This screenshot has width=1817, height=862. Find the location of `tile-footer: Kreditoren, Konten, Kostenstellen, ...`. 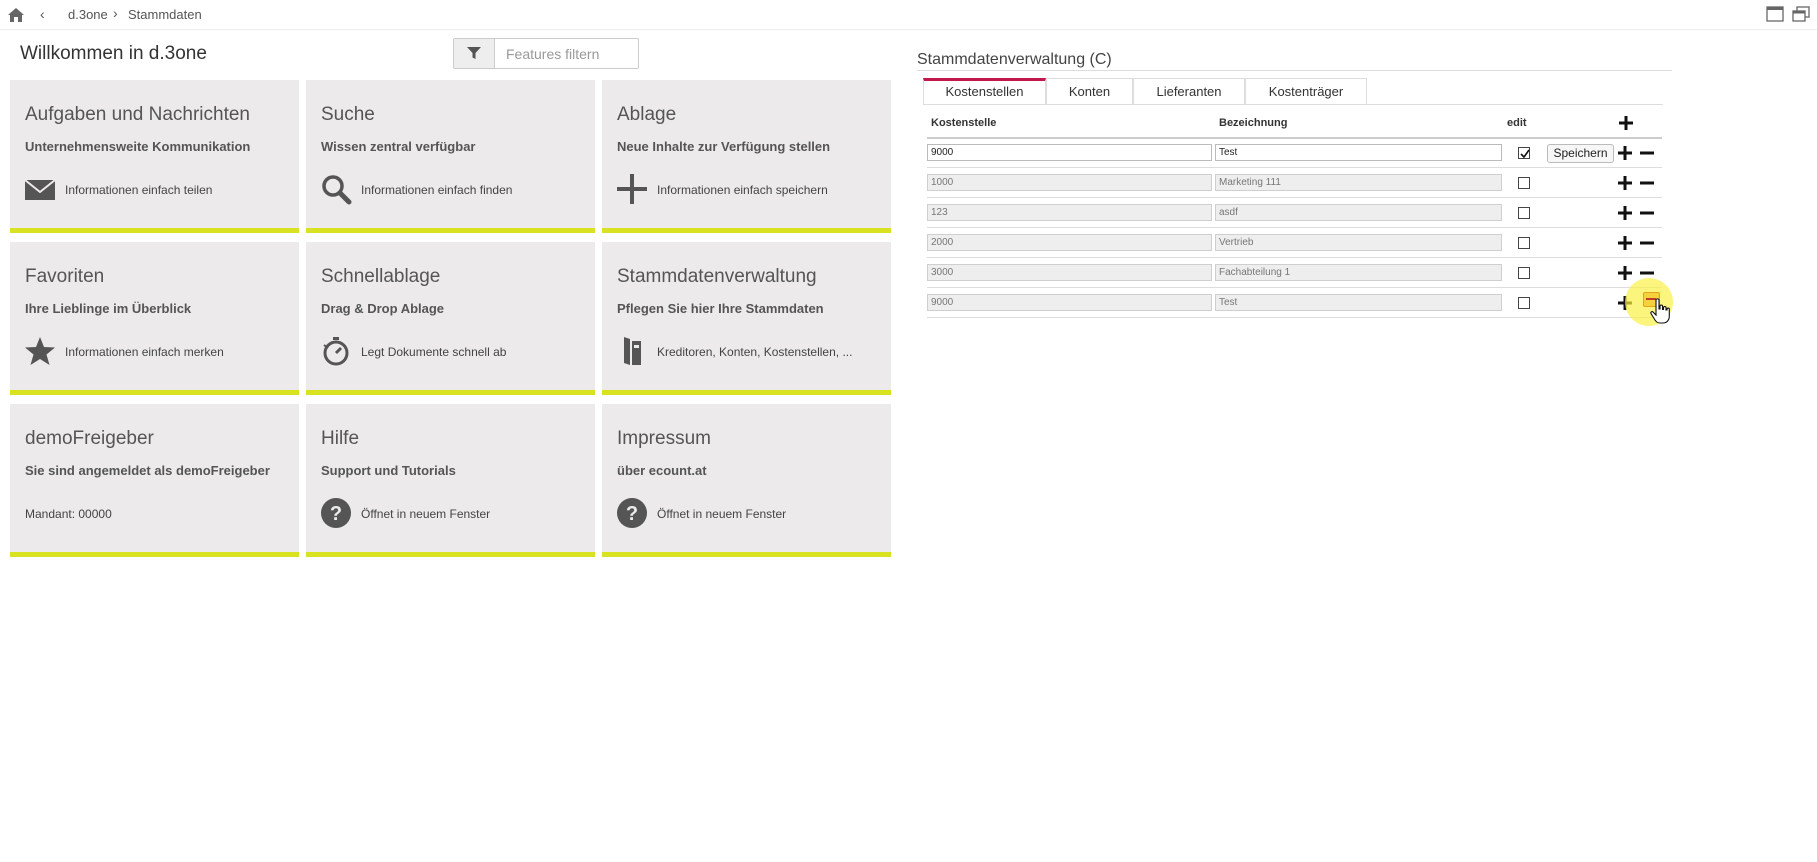

tile-footer: Kreditoren, Konten, Kostenstellen, ... is located at coordinates (755, 352).